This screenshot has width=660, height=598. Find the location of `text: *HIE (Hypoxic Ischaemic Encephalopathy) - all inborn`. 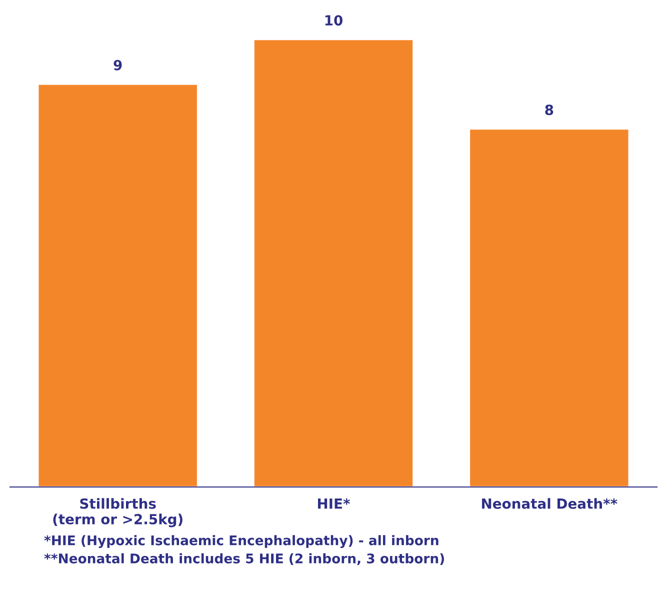

text: *HIE (Hypoxic Ischaemic Encephalopathy) - all inborn is located at coordinates (241, 541).